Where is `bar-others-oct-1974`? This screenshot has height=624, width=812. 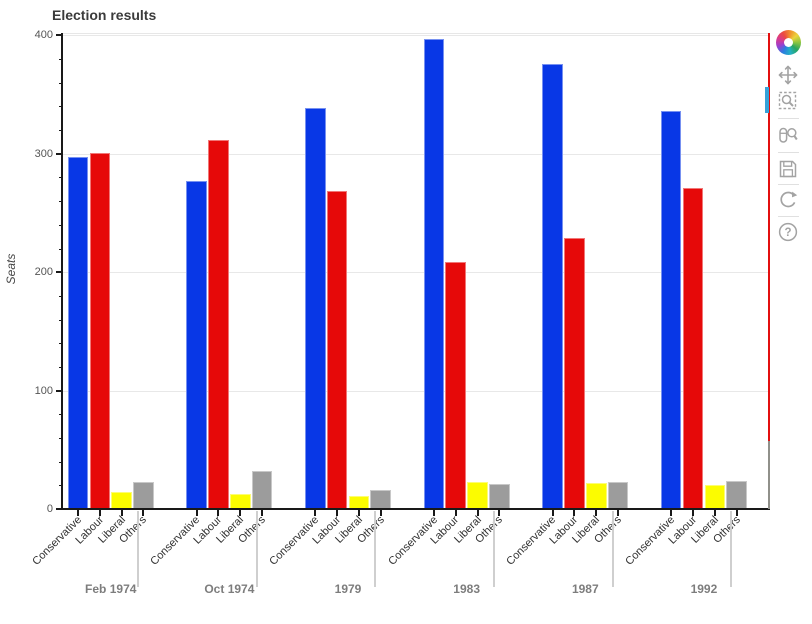 bar-others-oct-1974 is located at coordinates (262, 490).